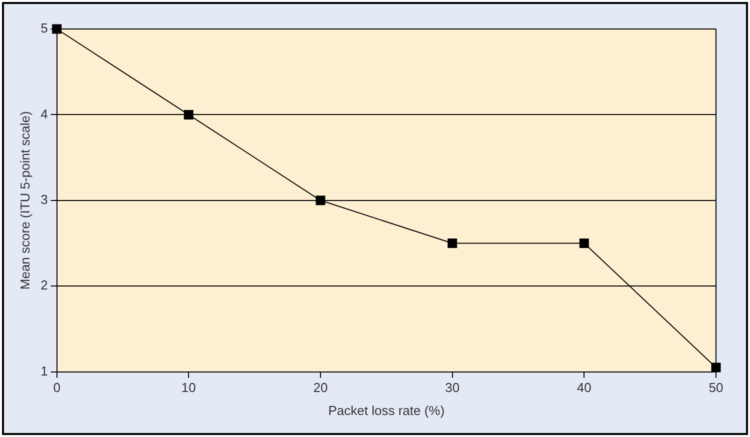 The height and width of the screenshot is (437, 750). What do you see at coordinates (44, 28) in the screenshot?
I see `y-tick-label: 5` at bounding box center [44, 28].